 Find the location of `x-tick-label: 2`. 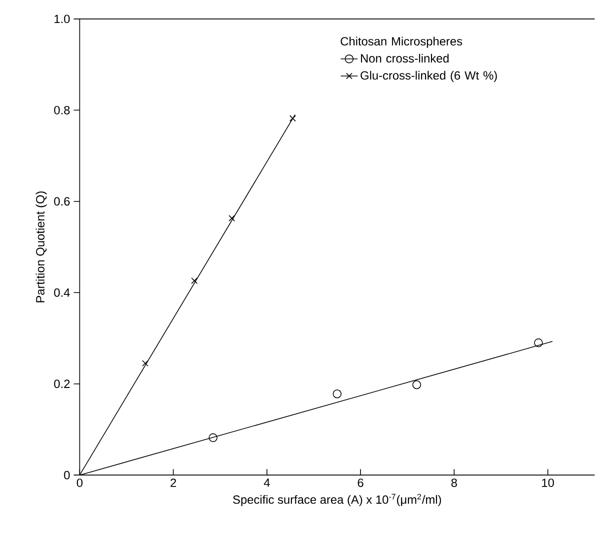

x-tick-label: 2 is located at coordinates (173, 482).